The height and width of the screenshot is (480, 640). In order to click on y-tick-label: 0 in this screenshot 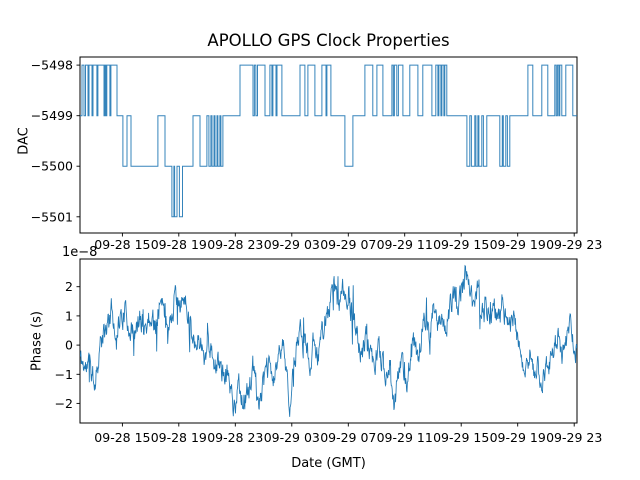, I will do `click(69, 345)`.